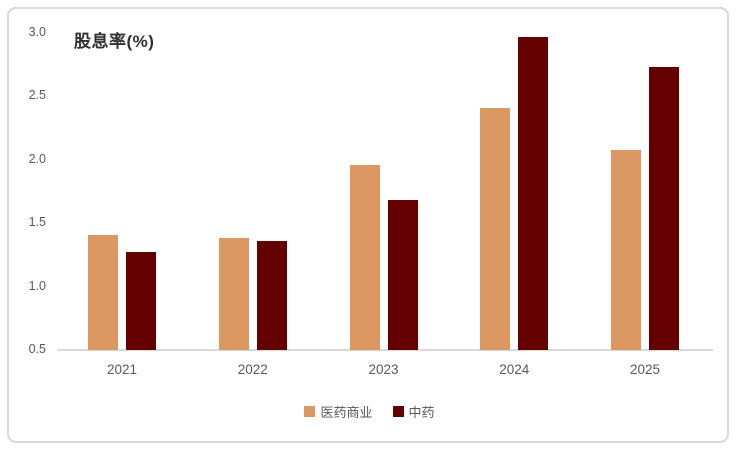  I want to click on legend-item: 医药商业, so click(338, 411).